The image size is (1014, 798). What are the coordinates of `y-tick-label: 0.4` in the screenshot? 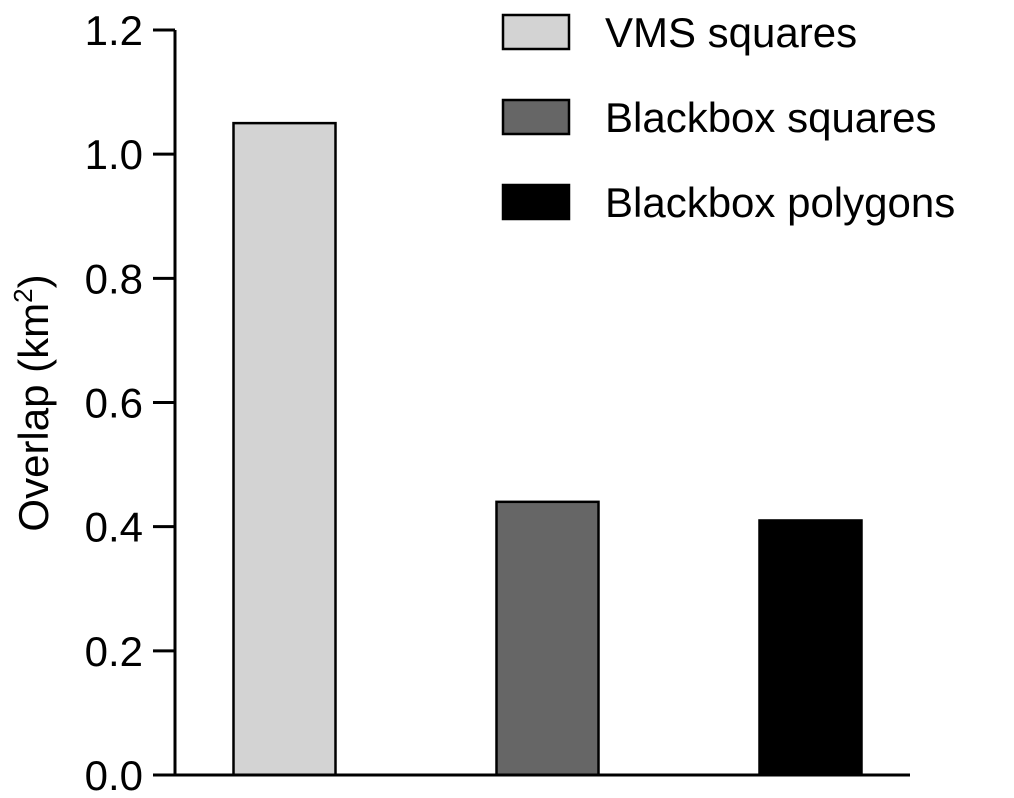 It's located at (114, 527).